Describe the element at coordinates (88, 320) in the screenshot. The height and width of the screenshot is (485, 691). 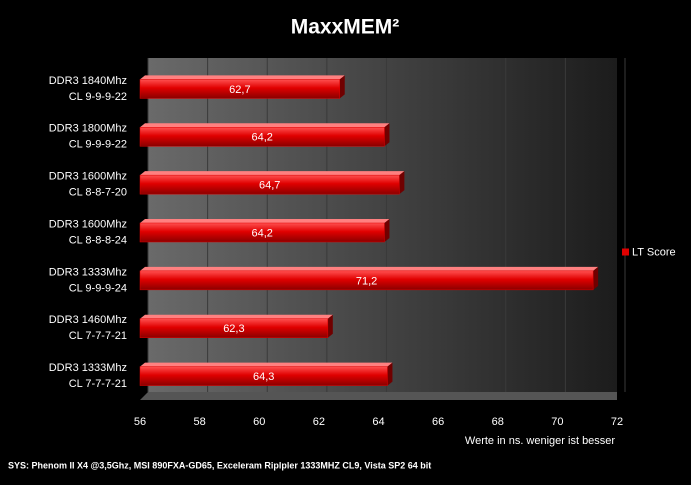
I see `y-tick-label: DDR3 1460Mhz` at that location.